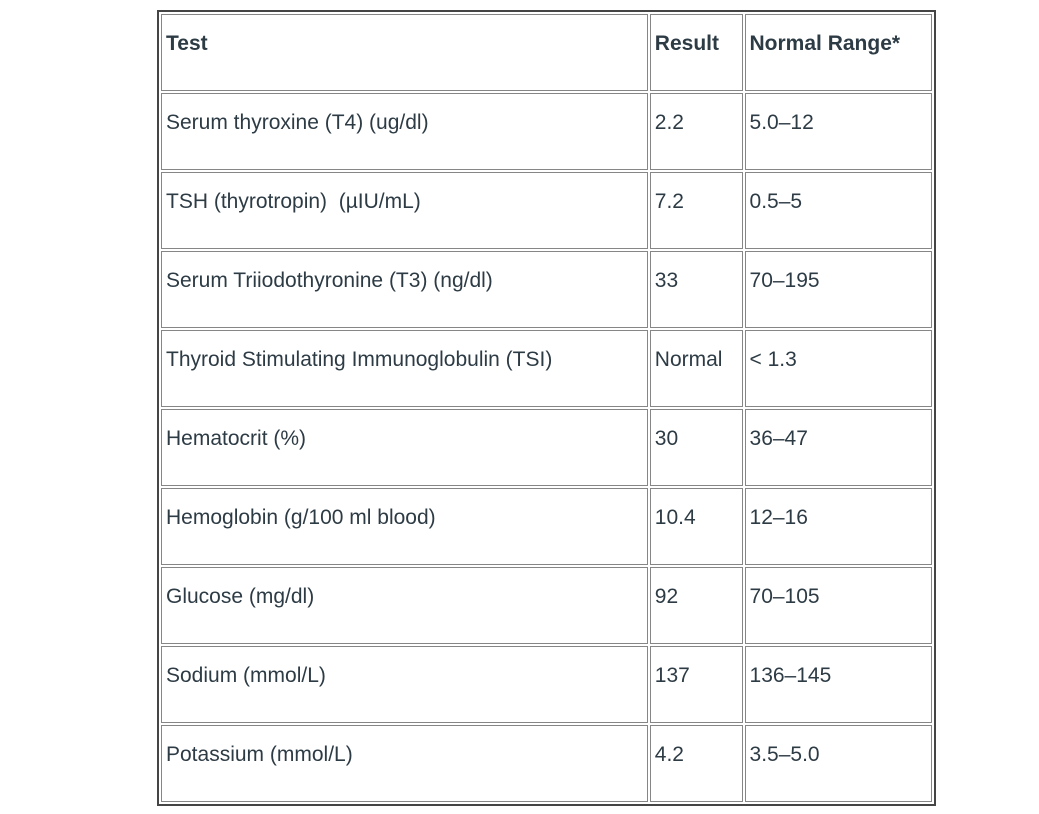  I want to click on test-cell: Sodium (mmol/L), so click(404, 684).